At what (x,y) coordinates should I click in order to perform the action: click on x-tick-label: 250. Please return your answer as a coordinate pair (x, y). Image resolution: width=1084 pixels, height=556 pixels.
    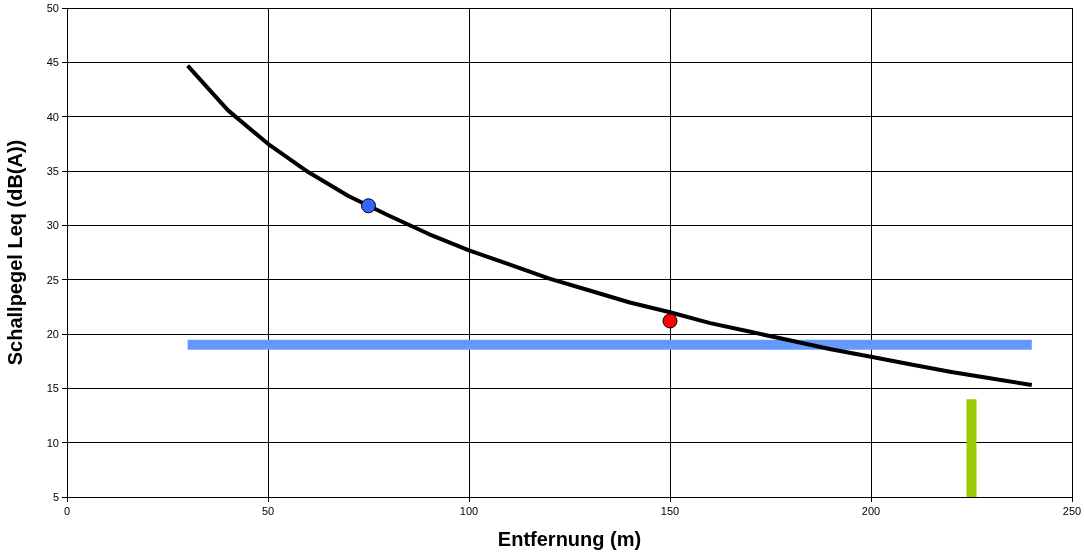
    Looking at the image, I should click on (1072, 510).